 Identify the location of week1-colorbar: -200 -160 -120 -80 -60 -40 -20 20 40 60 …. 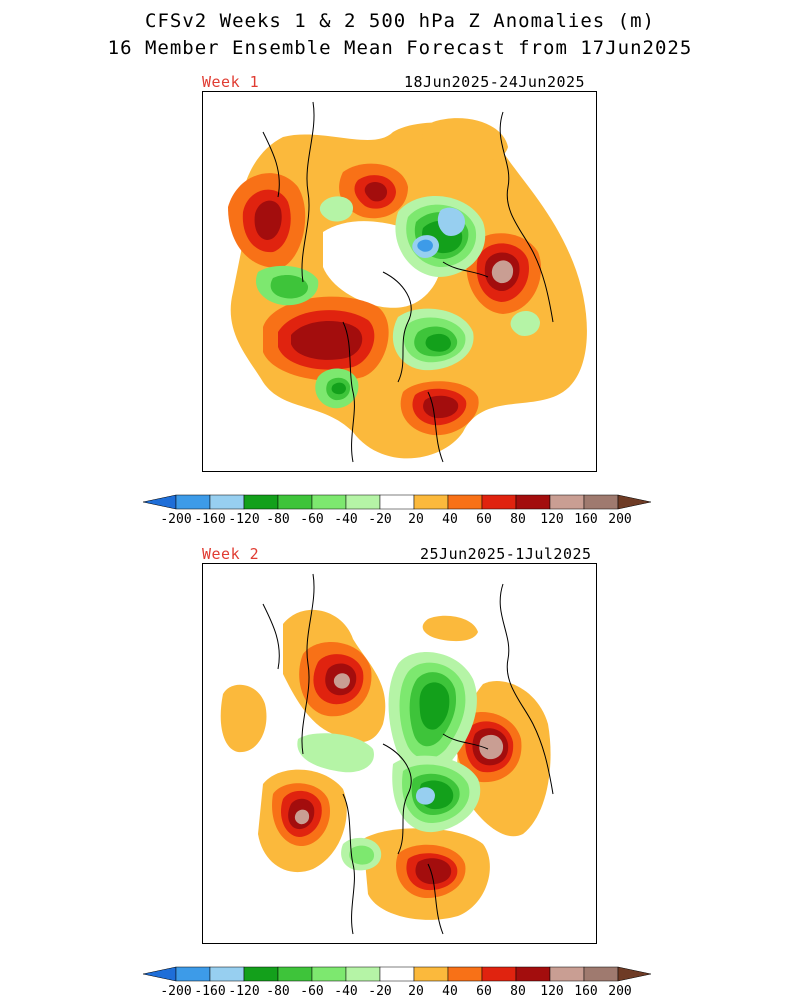
(400, 514).